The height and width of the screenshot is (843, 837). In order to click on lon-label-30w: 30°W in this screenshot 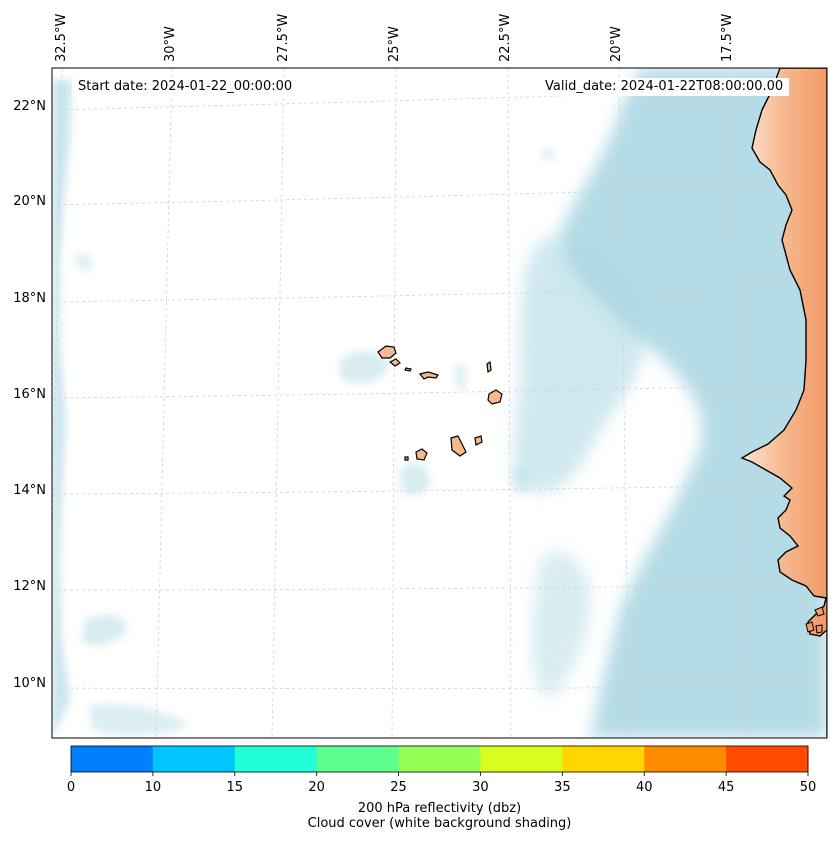, I will do `click(170, 44)`.